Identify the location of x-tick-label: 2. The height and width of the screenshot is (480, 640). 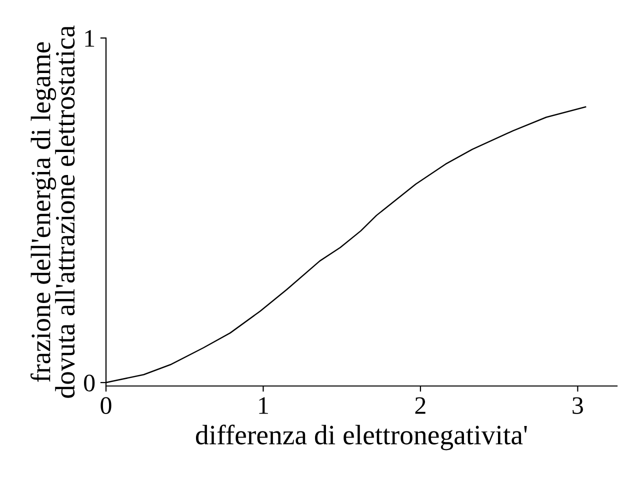
(420, 405).